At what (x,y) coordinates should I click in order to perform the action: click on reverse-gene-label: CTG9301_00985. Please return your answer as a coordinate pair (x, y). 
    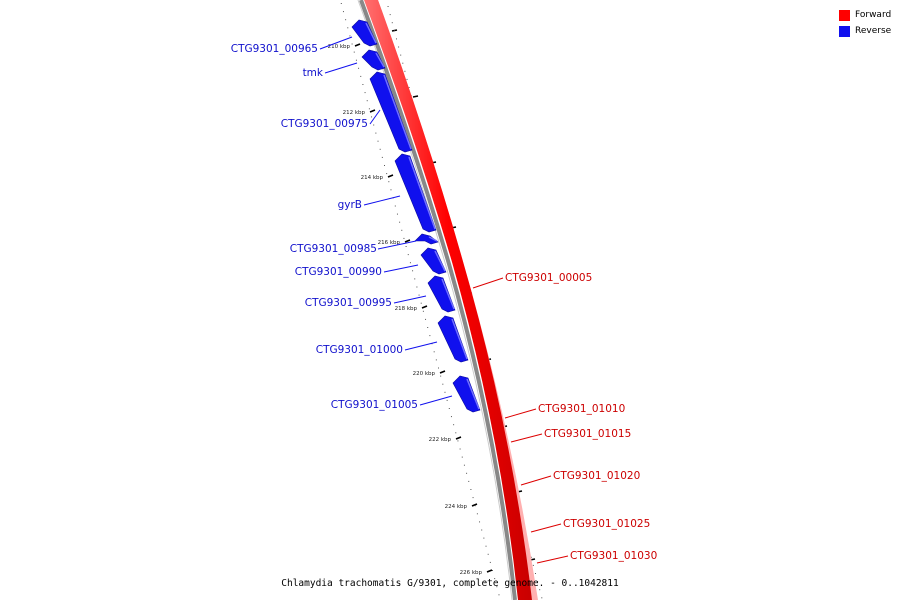
    Looking at the image, I should click on (333, 249).